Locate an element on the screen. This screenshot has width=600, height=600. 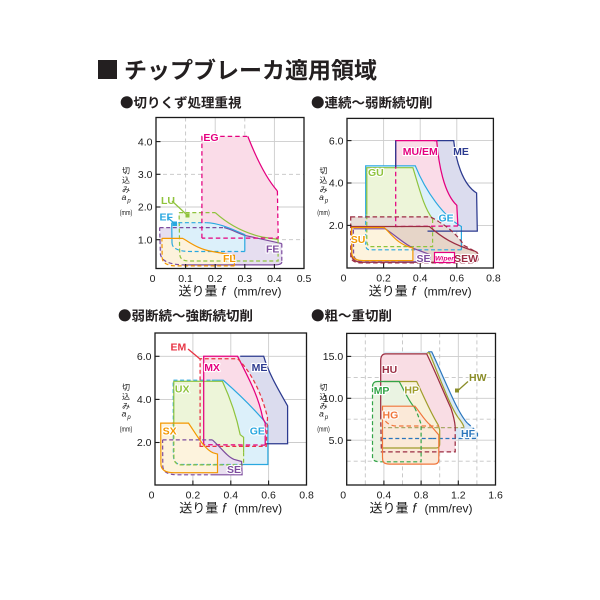
svg-text: MP is located at coordinates (382, 391).